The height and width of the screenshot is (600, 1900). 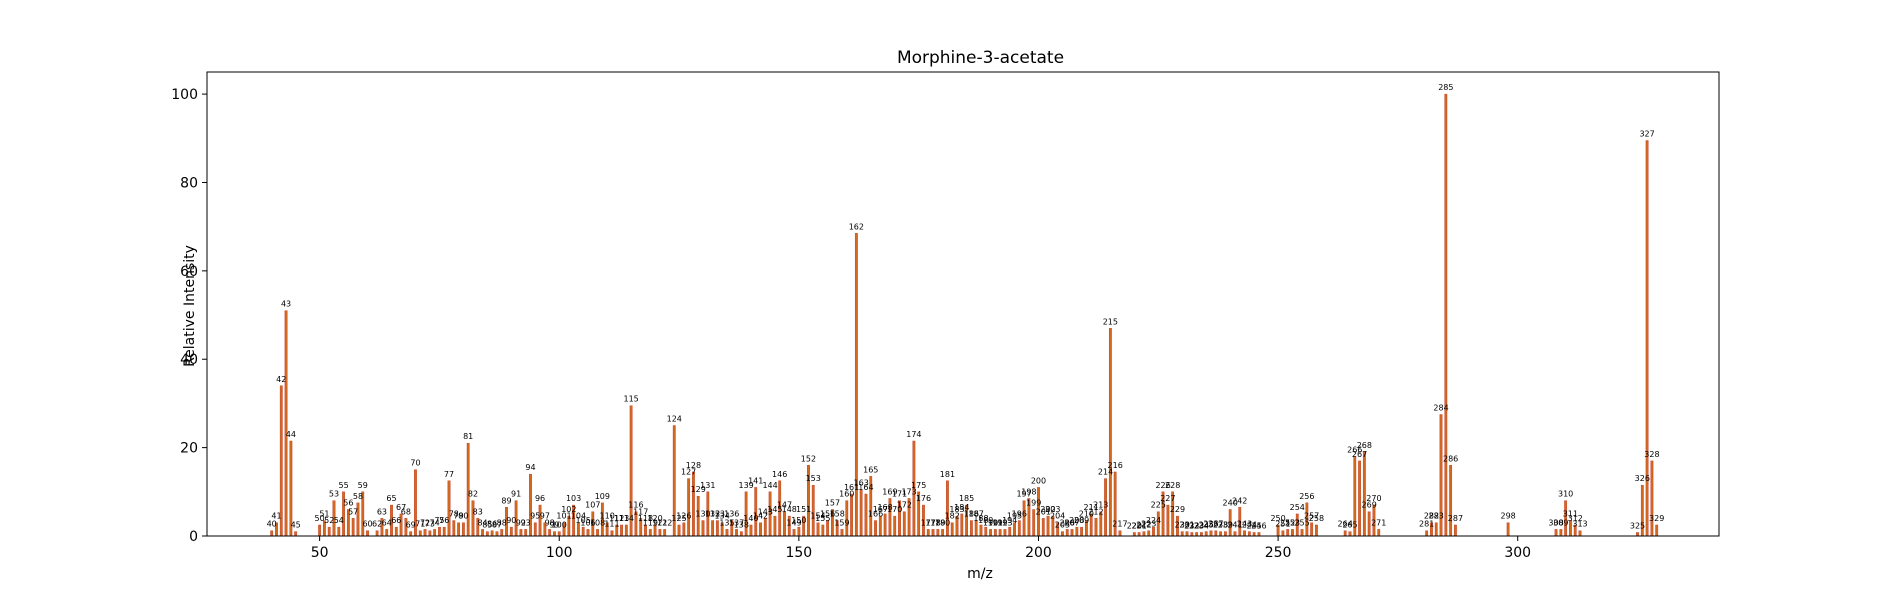 I want to click on peak-label-132: 132, so click(x=712, y=514).